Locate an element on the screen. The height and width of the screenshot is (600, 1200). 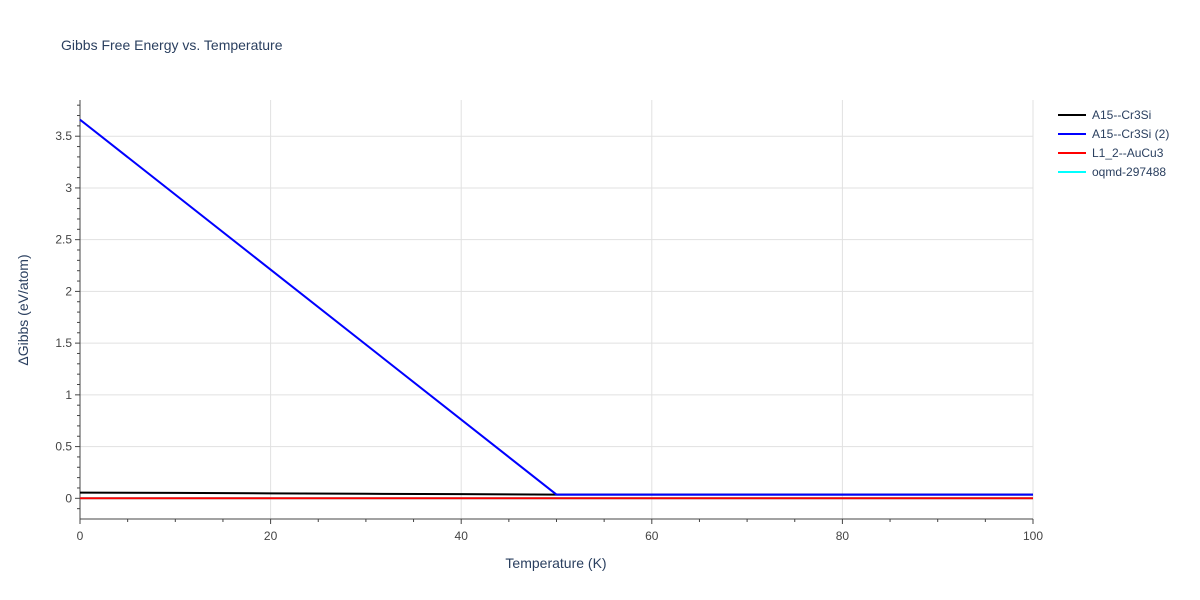
legend-label: oqmd-297488 is located at coordinates (1129, 172).